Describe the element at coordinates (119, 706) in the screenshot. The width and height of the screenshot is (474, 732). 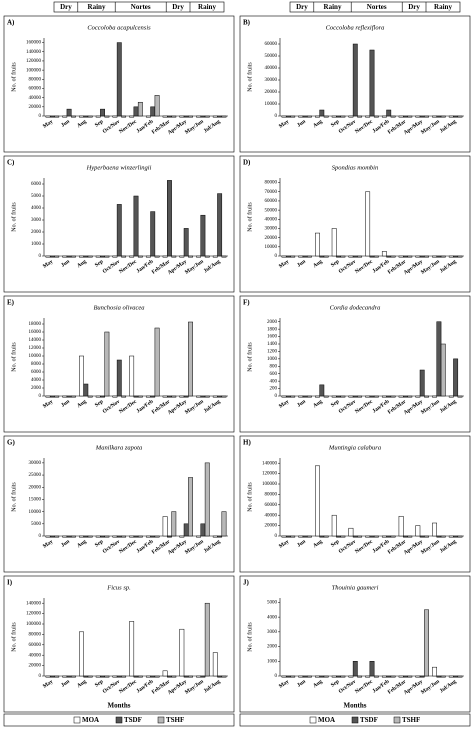
I see `x-axis-label: Months` at that location.